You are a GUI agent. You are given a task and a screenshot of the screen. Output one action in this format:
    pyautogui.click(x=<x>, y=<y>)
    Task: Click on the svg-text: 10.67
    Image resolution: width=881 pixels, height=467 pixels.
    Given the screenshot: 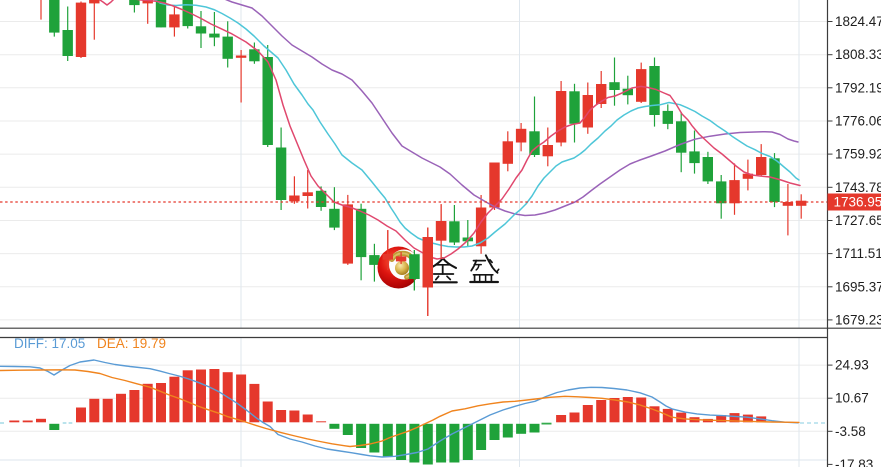 What is the action you would take?
    pyautogui.click(x=852, y=398)
    